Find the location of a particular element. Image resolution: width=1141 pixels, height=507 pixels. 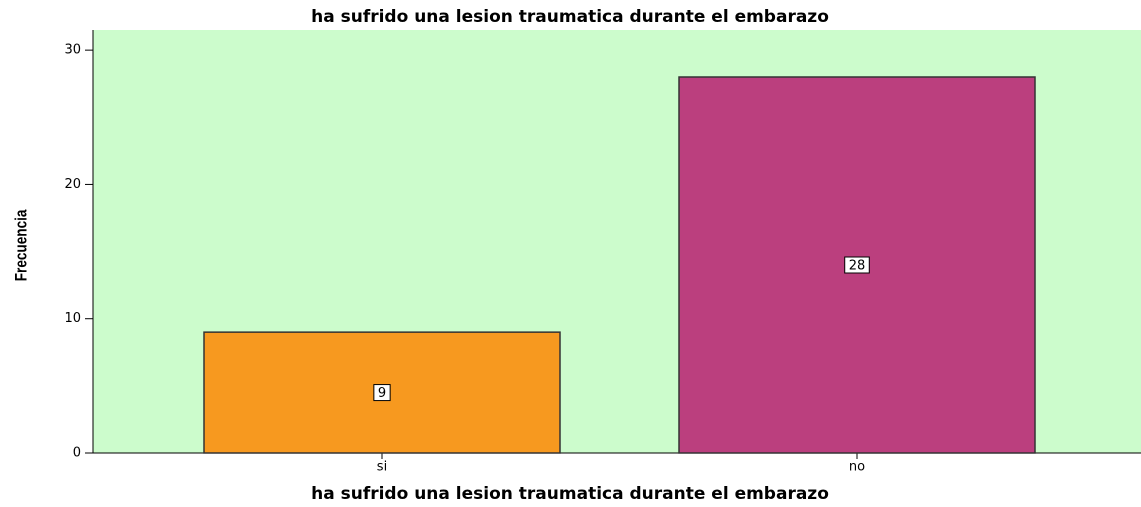

y-tick-label: 0 is located at coordinates (77, 453).